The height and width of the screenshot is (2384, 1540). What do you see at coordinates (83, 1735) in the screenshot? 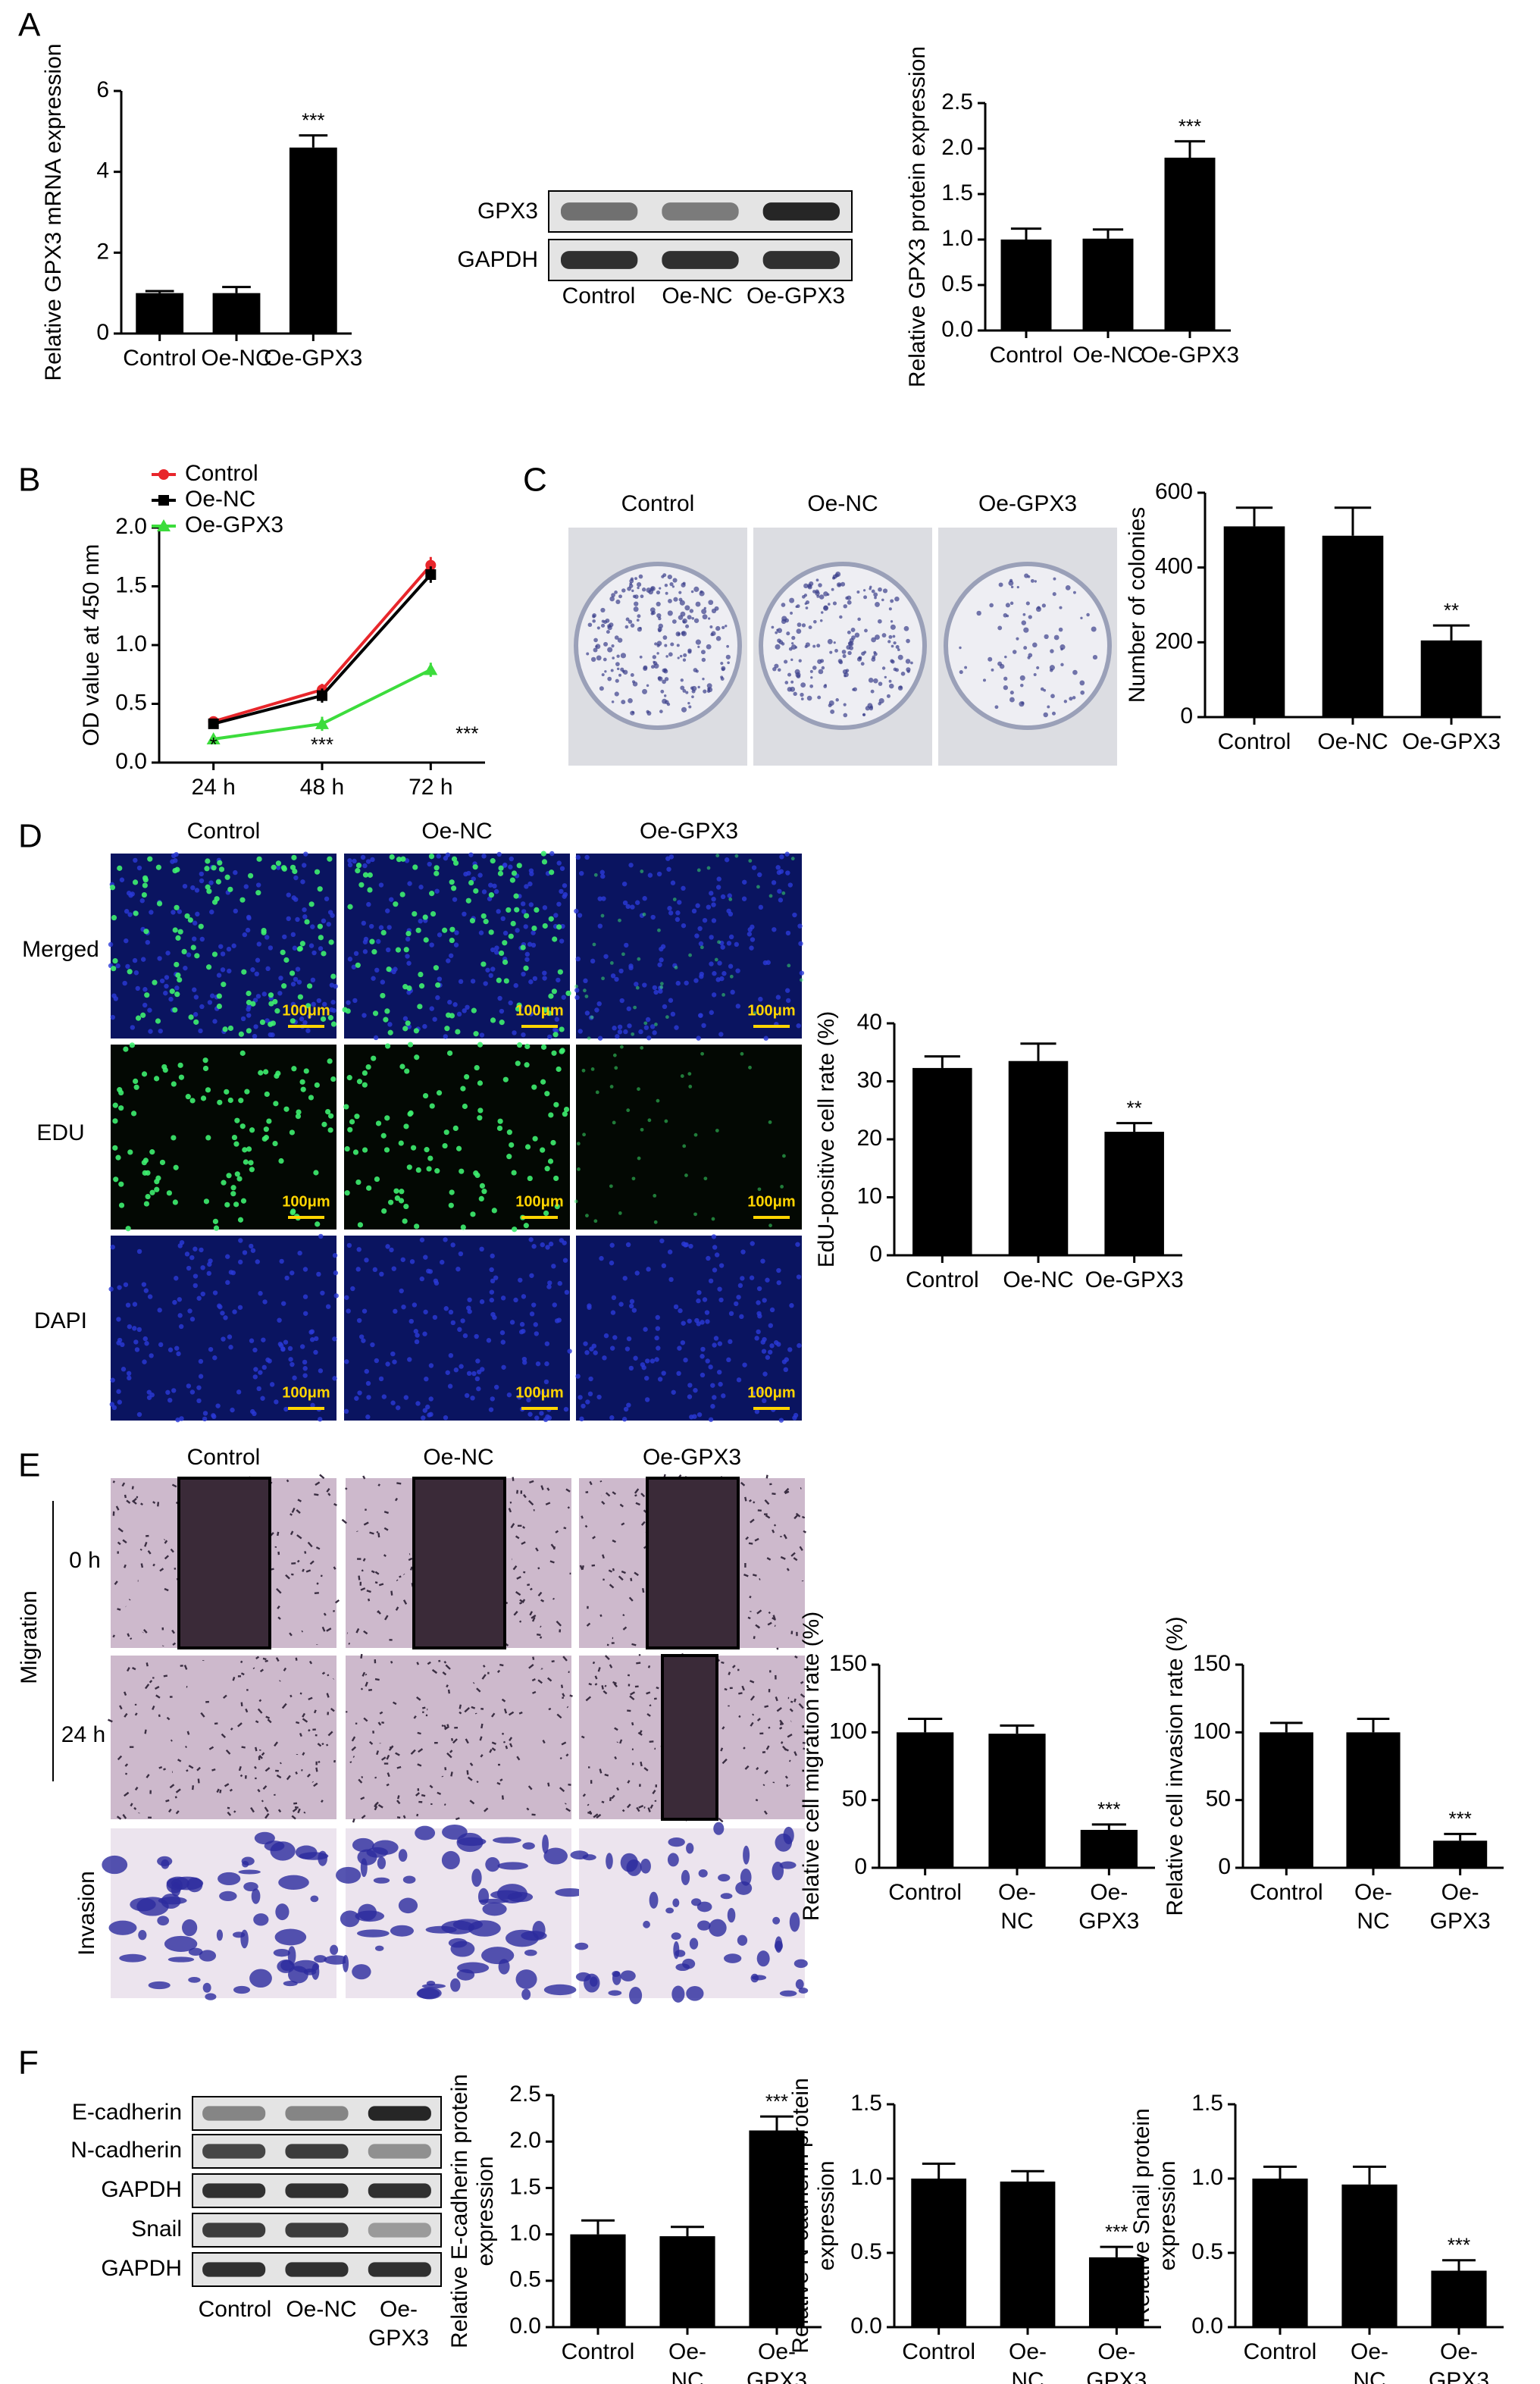
I see `image-row-label: 24 h` at bounding box center [83, 1735].